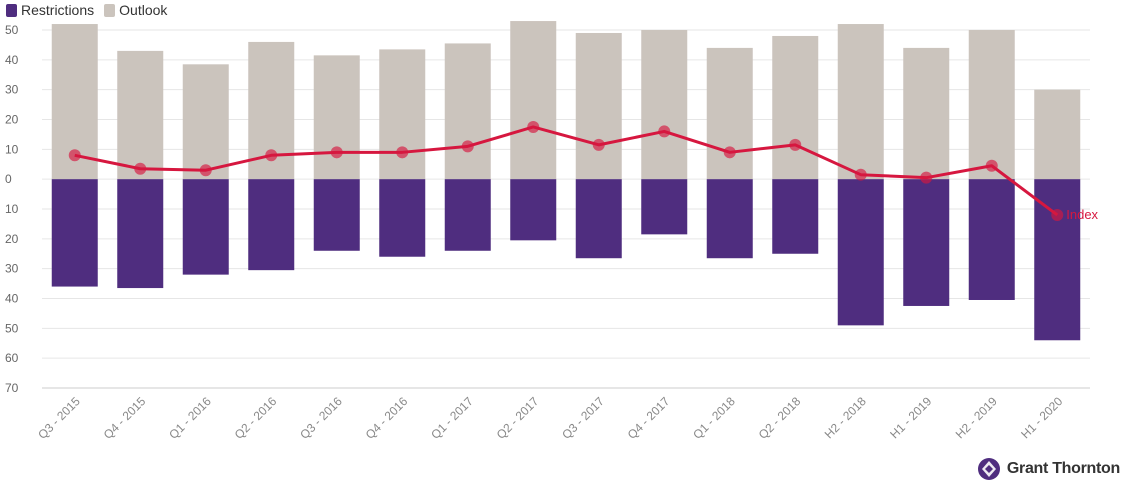  Describe the element at coordinates (845, 417) in the screenshot. I see `x-tick-label: H2 - 2018` at that location.